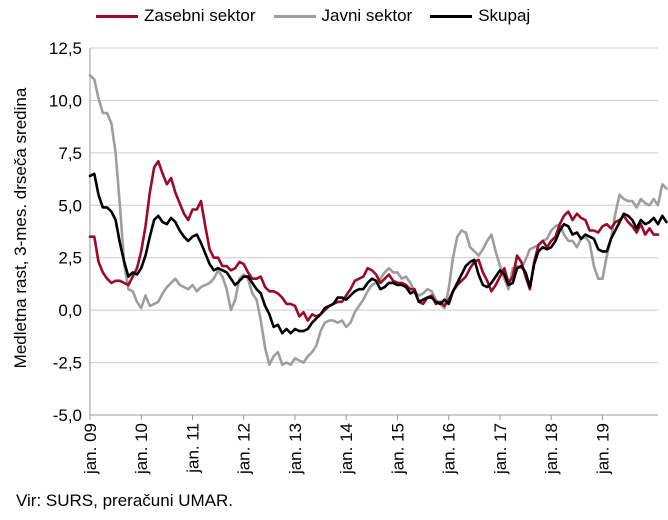  Describe the element at coordinates (70, 258) in the screenshot. I see `y-tick-label: 2,5` at that location.